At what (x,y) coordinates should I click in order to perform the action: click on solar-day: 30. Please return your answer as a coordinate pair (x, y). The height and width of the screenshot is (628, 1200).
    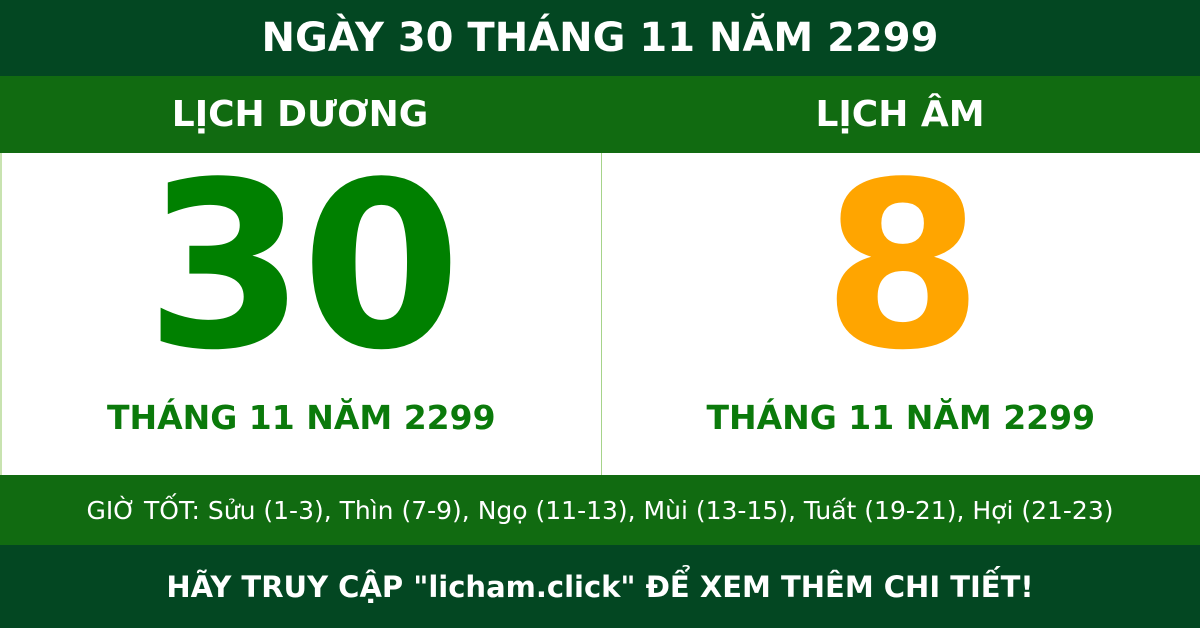
    Looking at the image, I should click on (303, 267).